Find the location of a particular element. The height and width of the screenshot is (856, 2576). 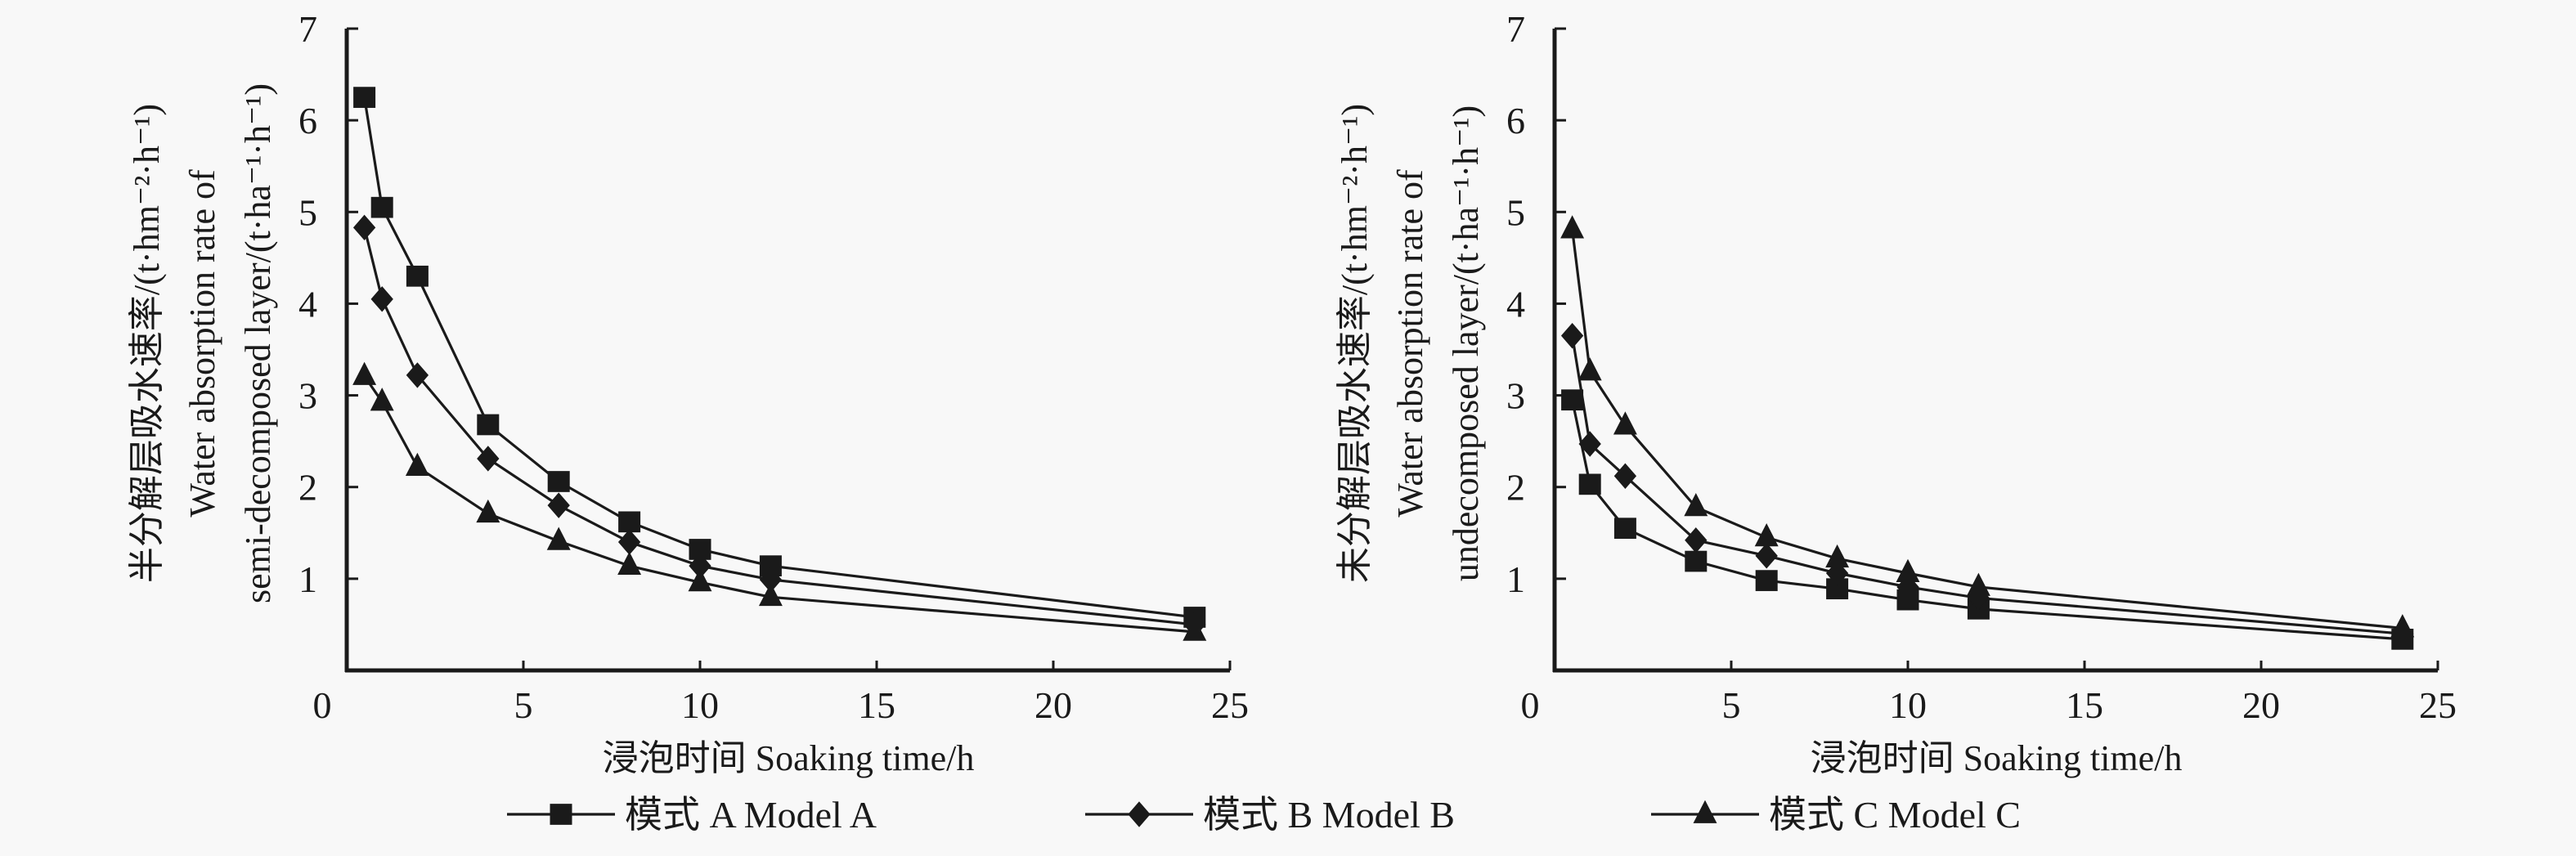

legend-diamond-marker is located at coordinates (1139, 814).